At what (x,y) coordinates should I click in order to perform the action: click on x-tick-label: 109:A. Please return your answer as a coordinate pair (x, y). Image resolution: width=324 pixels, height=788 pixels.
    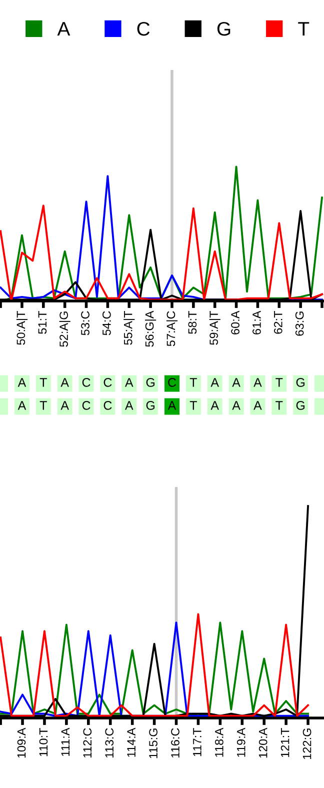
    Looking at the image, I should click on (21, 743).